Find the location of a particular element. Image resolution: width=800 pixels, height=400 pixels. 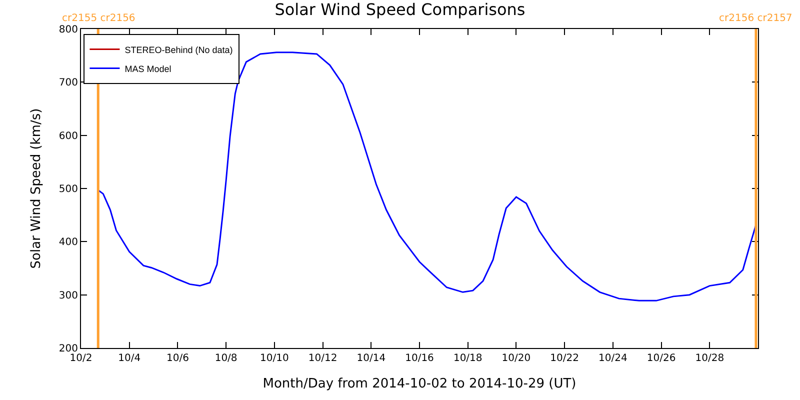

y-tick-label: 200 is located at coordinates (68, 349).